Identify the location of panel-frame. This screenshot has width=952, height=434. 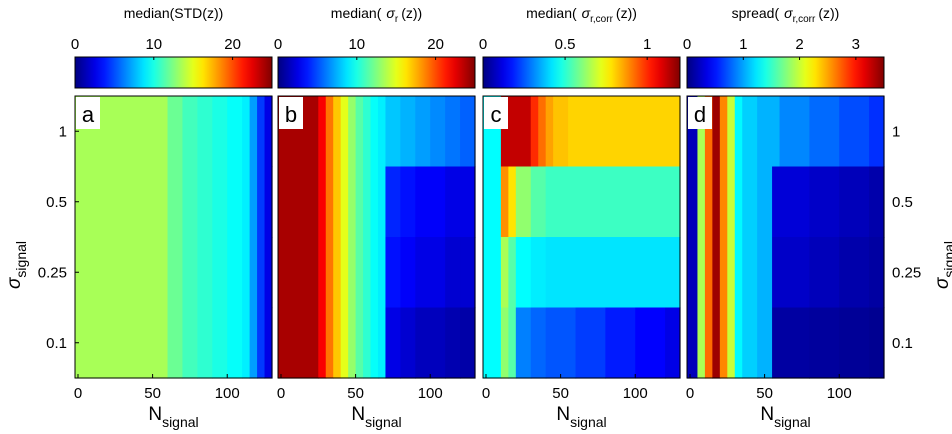
(173, 237).